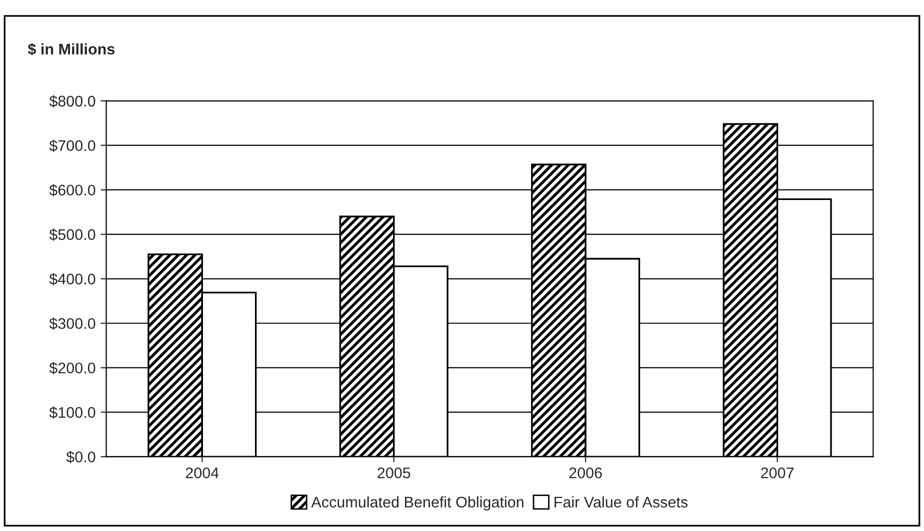 The width and height of the screenshot is (924, 531). What do you see at coordinates (202, 472) in the screenshot?
I see `x-tick-label: 2004` at bounding box center [202, 472].